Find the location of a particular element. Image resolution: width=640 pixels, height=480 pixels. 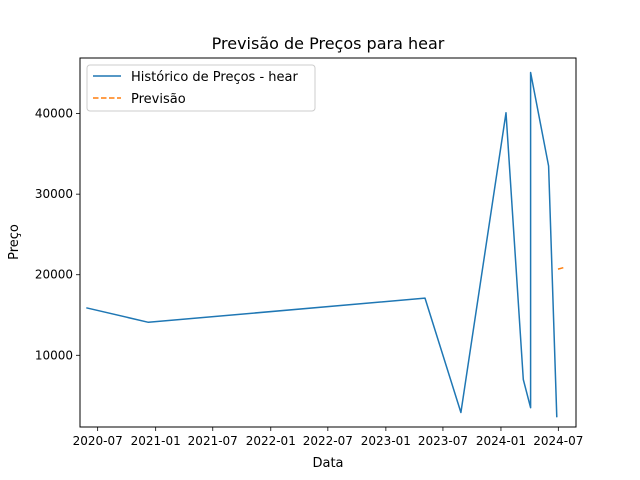

x-tick-label: 2021-07 is located at coordinates (213, 441).